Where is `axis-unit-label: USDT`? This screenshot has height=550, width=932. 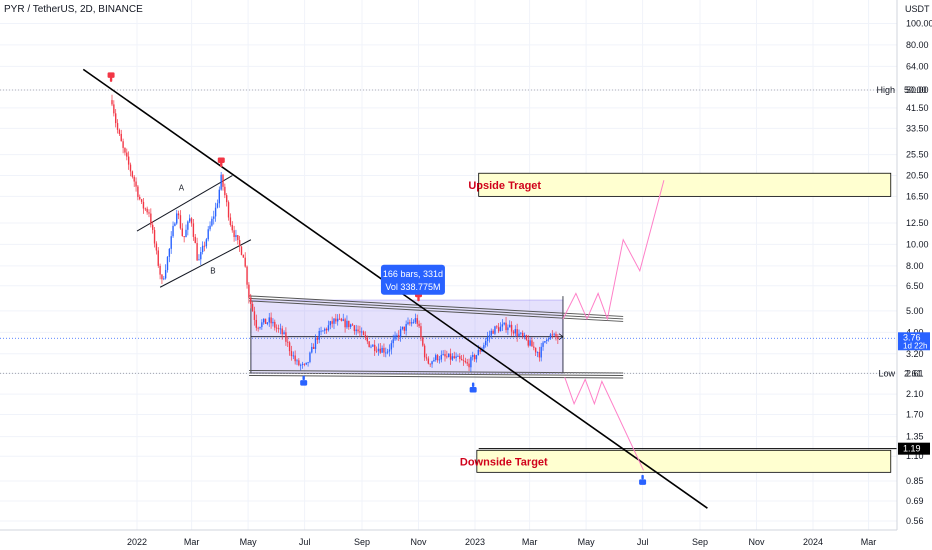
axis-unit-label: USDT is located at coordinates (917, 9).